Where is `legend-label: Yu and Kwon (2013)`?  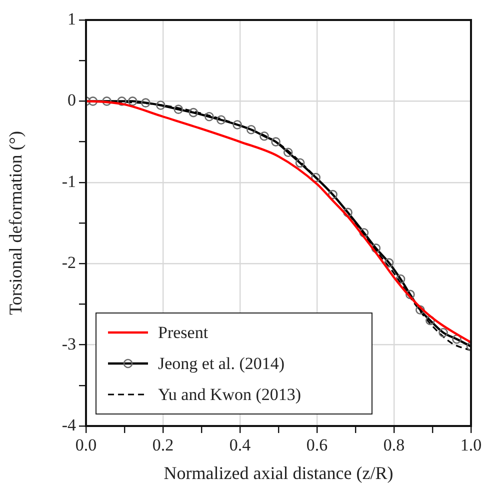 legend-label: Yu and Kwon (2013) is located at coordinates (230, 394).